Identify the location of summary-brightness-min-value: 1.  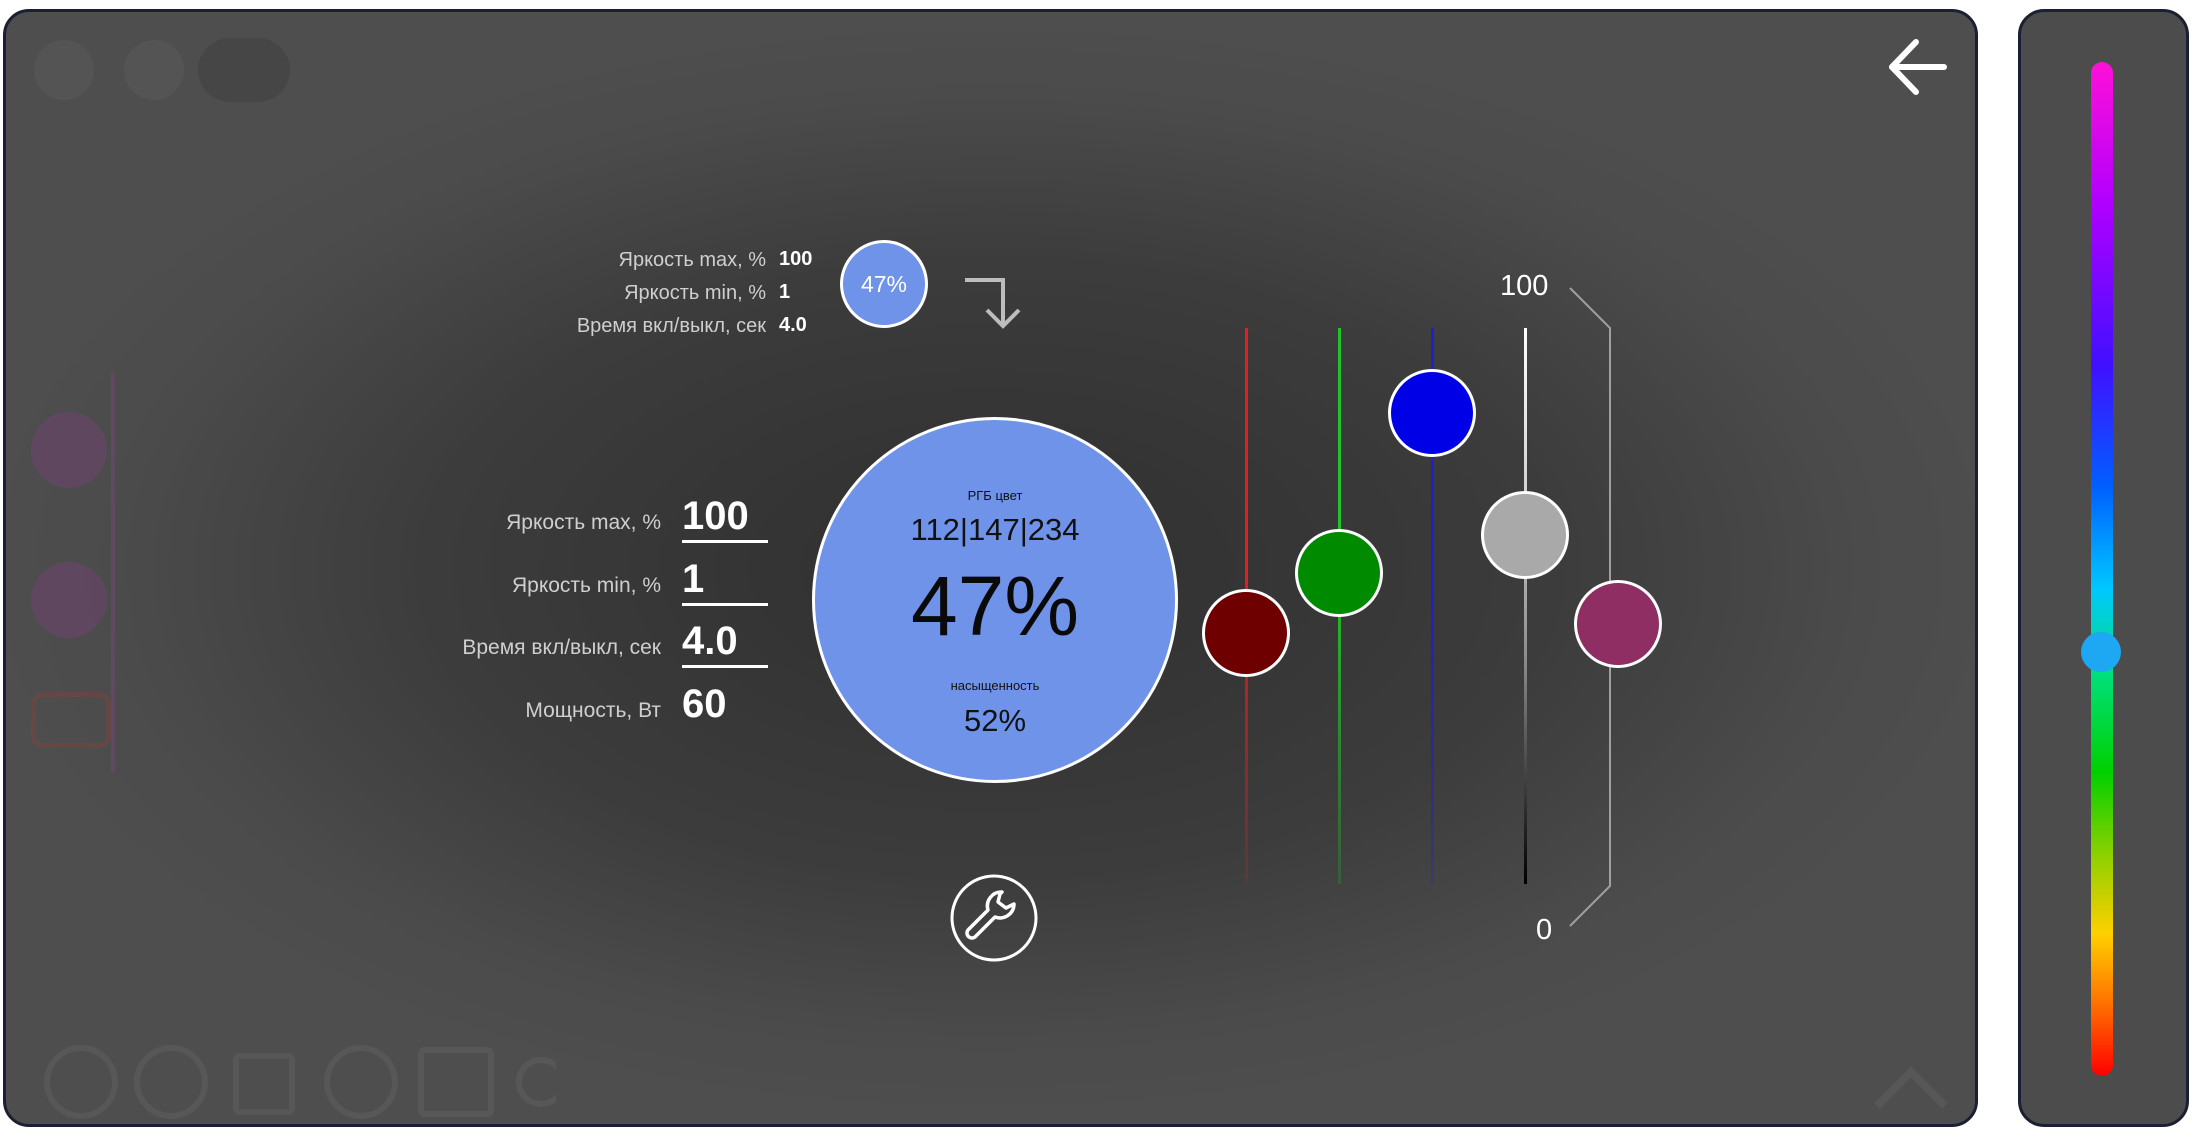
(785, 292).